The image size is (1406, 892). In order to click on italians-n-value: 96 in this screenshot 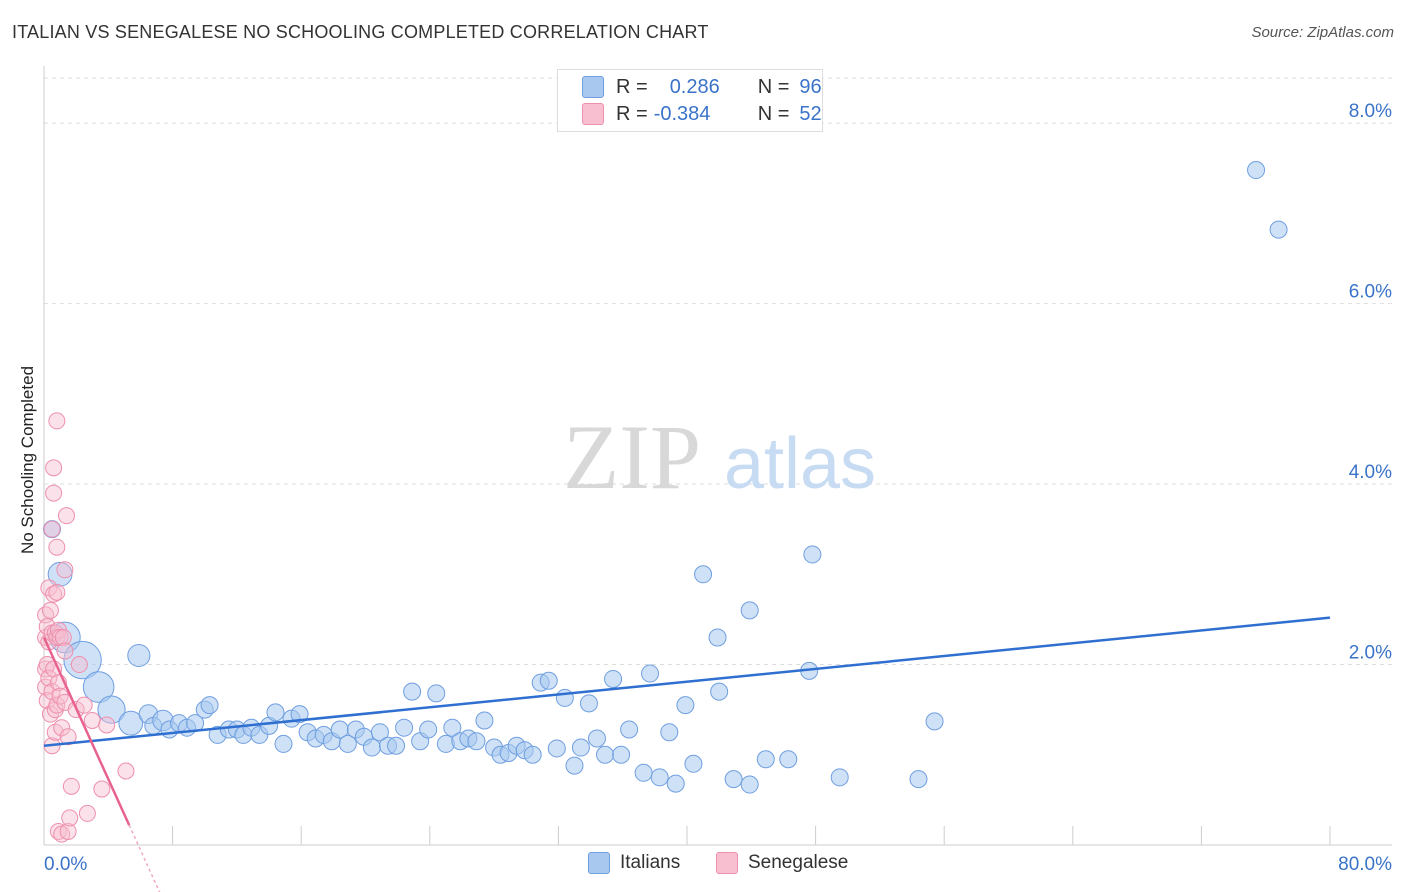, I will do `click(810, 86)`.